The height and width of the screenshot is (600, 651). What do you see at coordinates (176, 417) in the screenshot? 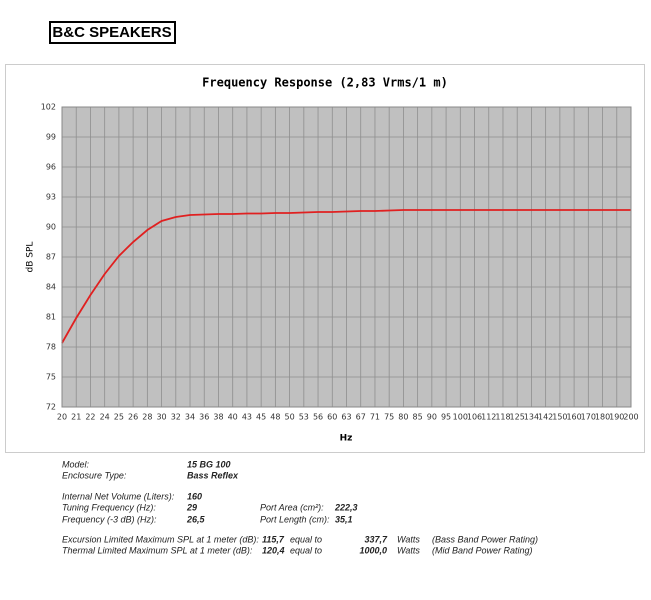
I see `x-tick-label: 32` at bounding box center [176, 417].